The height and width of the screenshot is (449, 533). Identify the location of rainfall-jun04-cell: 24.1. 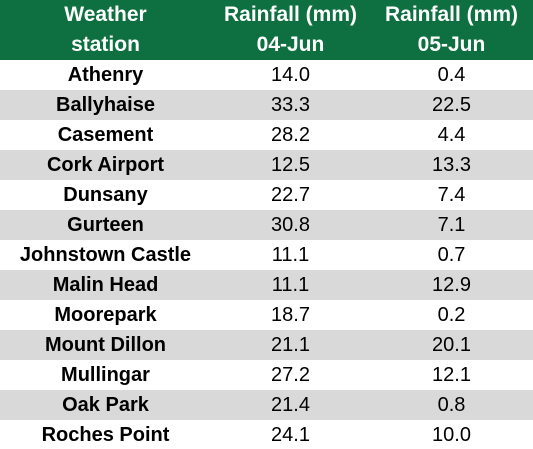
(290, 434).